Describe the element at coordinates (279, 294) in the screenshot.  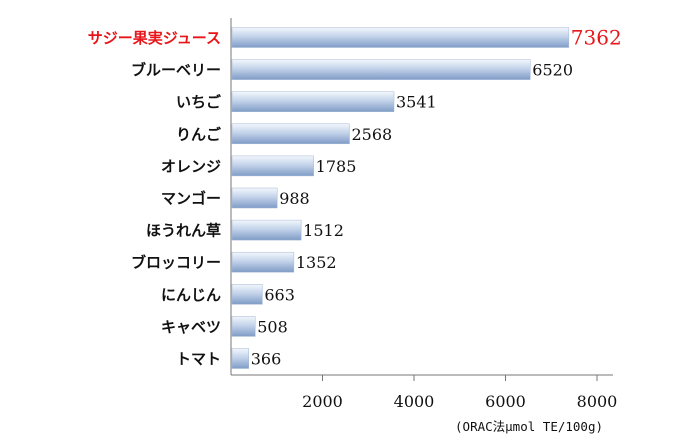
I see `data-label: 663` at that location.